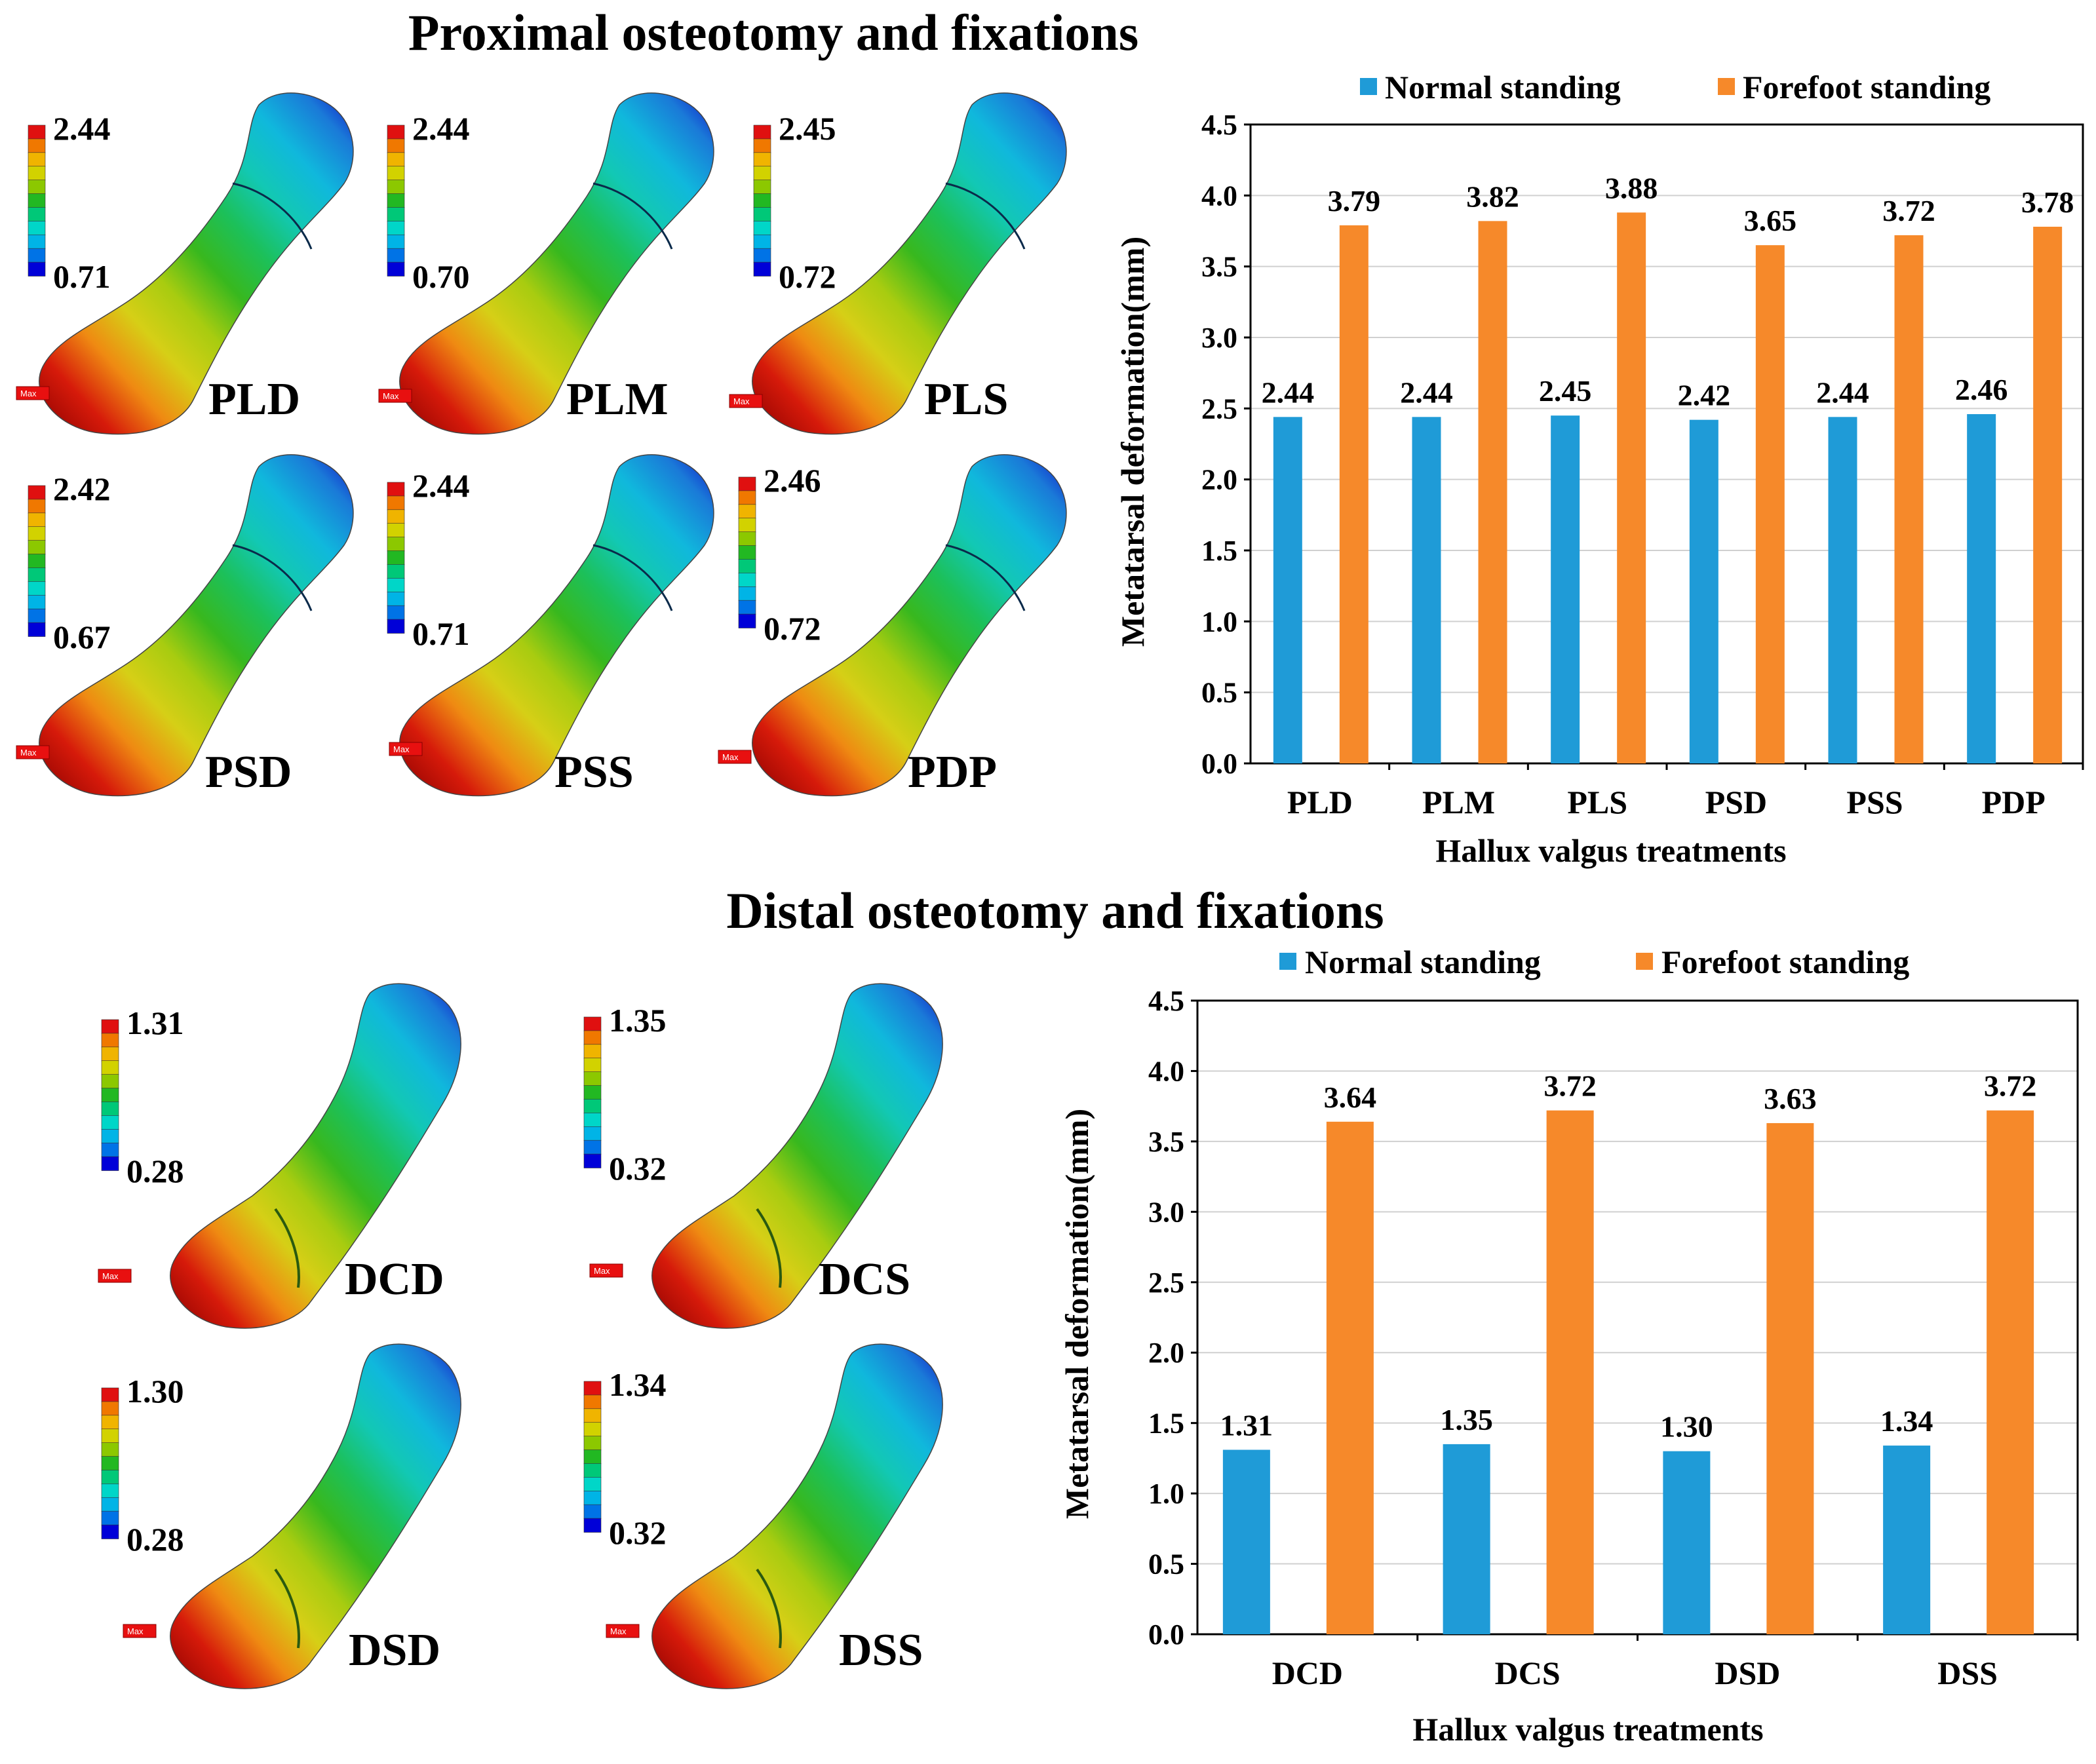 This screenshot has height=1764, width=2096. What do you see at coordinates (1967, 1673) in the screenshot?
I see `x-tick-label: DSS` at bounding box center [1967, 1673].